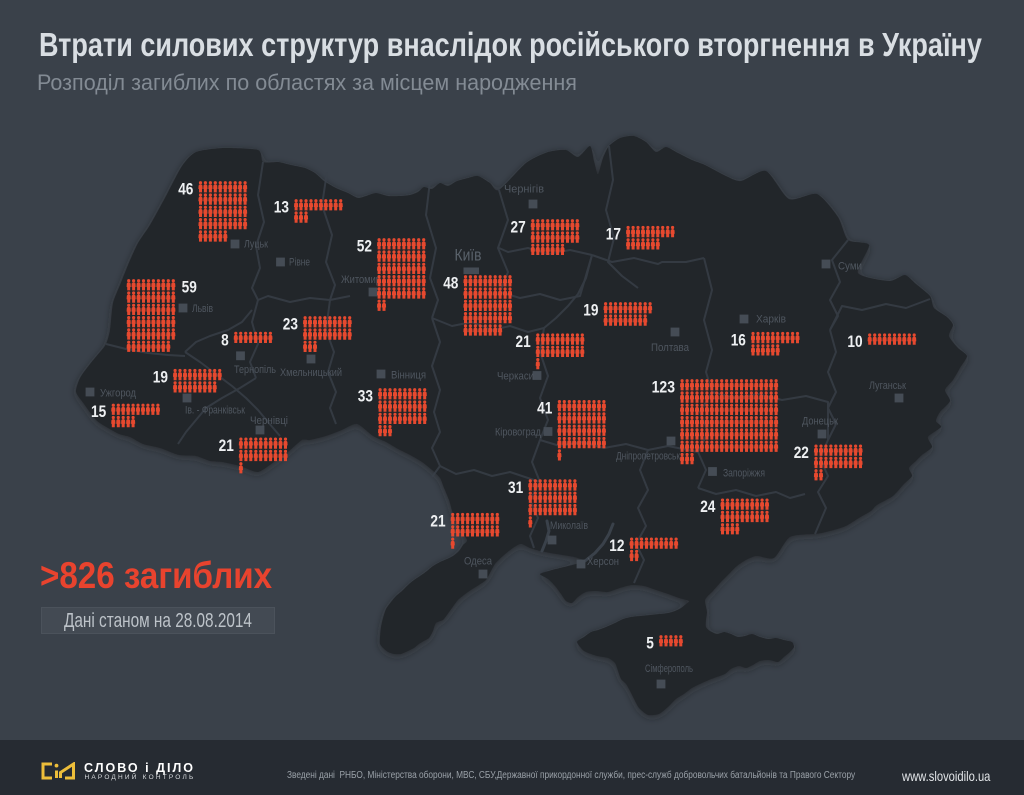 The image size is (1024, 795). What do you see at coordinates (189, 287) in the screenshot?
I see `svg-text: 59` at bounding box center [189, 287].